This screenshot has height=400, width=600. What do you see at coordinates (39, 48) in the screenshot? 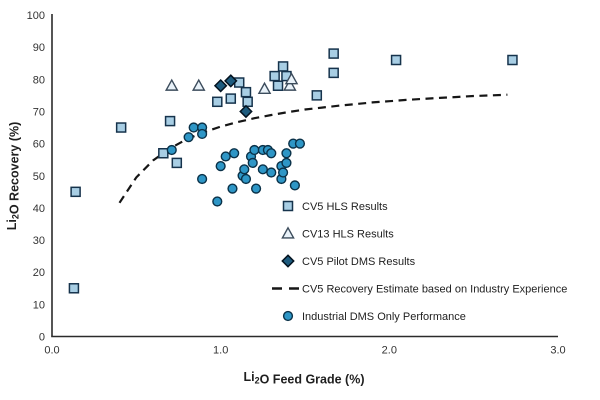
I see `y-tick-label: 90` at bounding box center [39, 48].